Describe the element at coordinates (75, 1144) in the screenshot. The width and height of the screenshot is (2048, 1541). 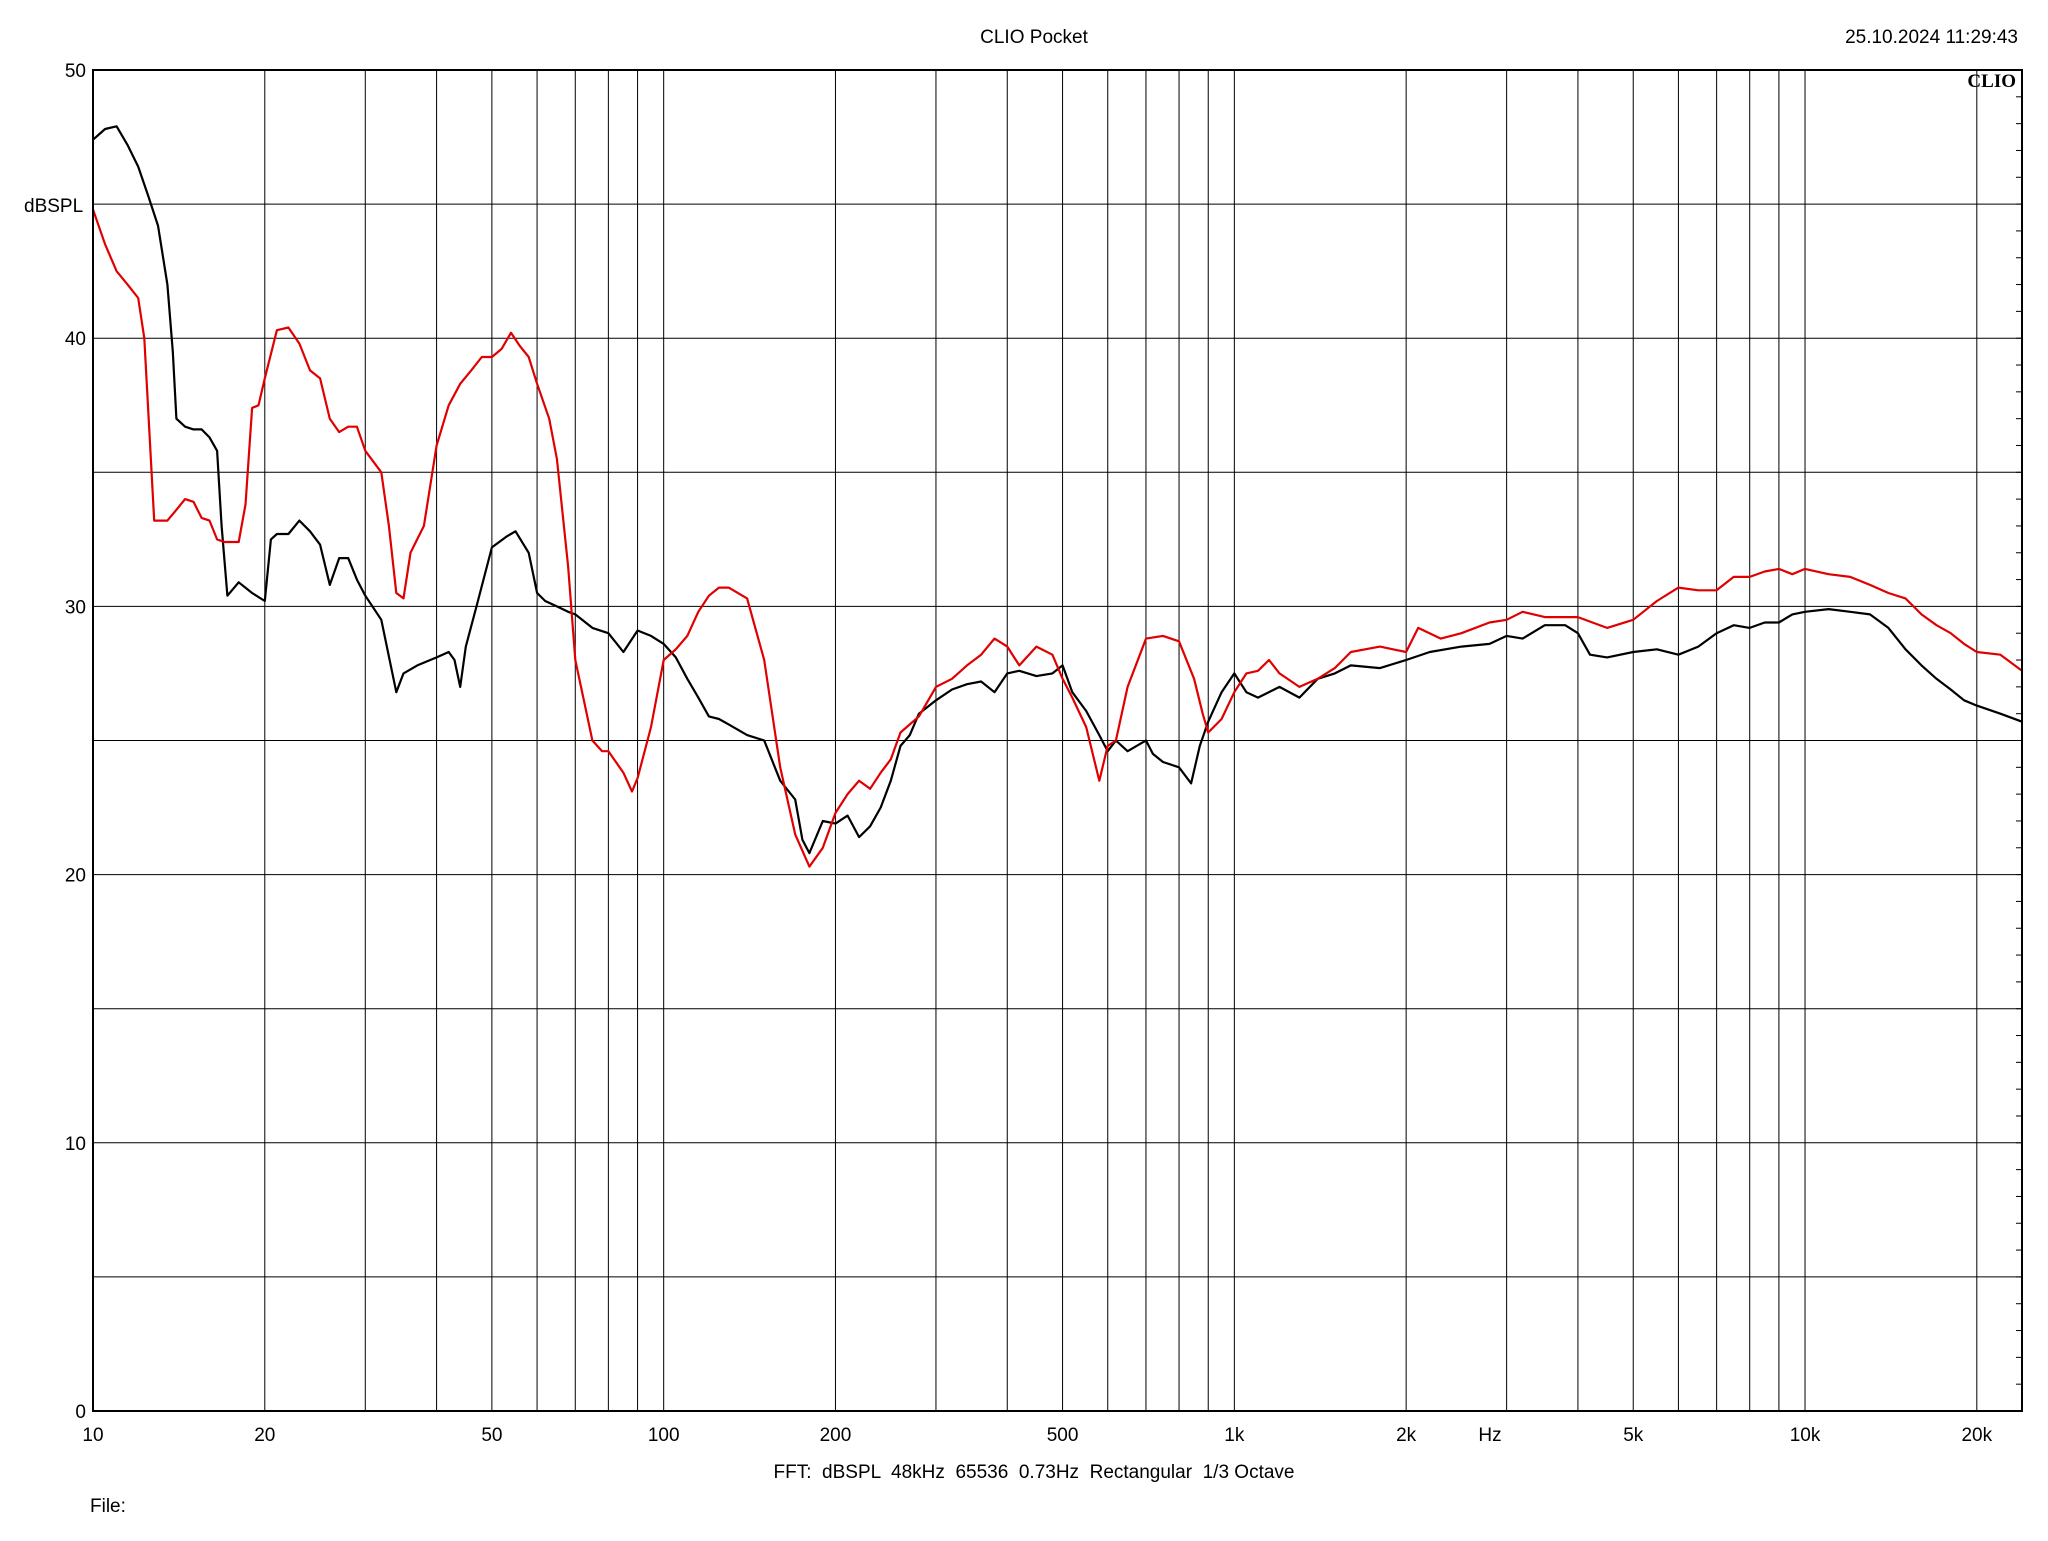
I see `y-tick-label: 10` at that location.